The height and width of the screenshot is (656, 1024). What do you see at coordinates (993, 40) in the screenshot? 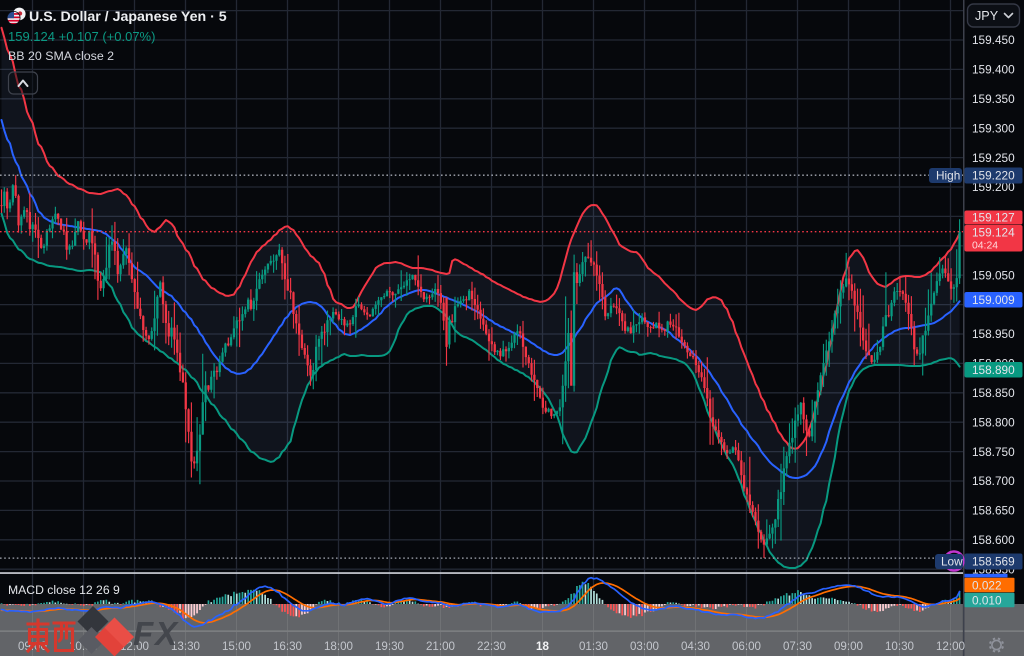
I see `svg-text: 159.450` at bounding box center [993, 40].